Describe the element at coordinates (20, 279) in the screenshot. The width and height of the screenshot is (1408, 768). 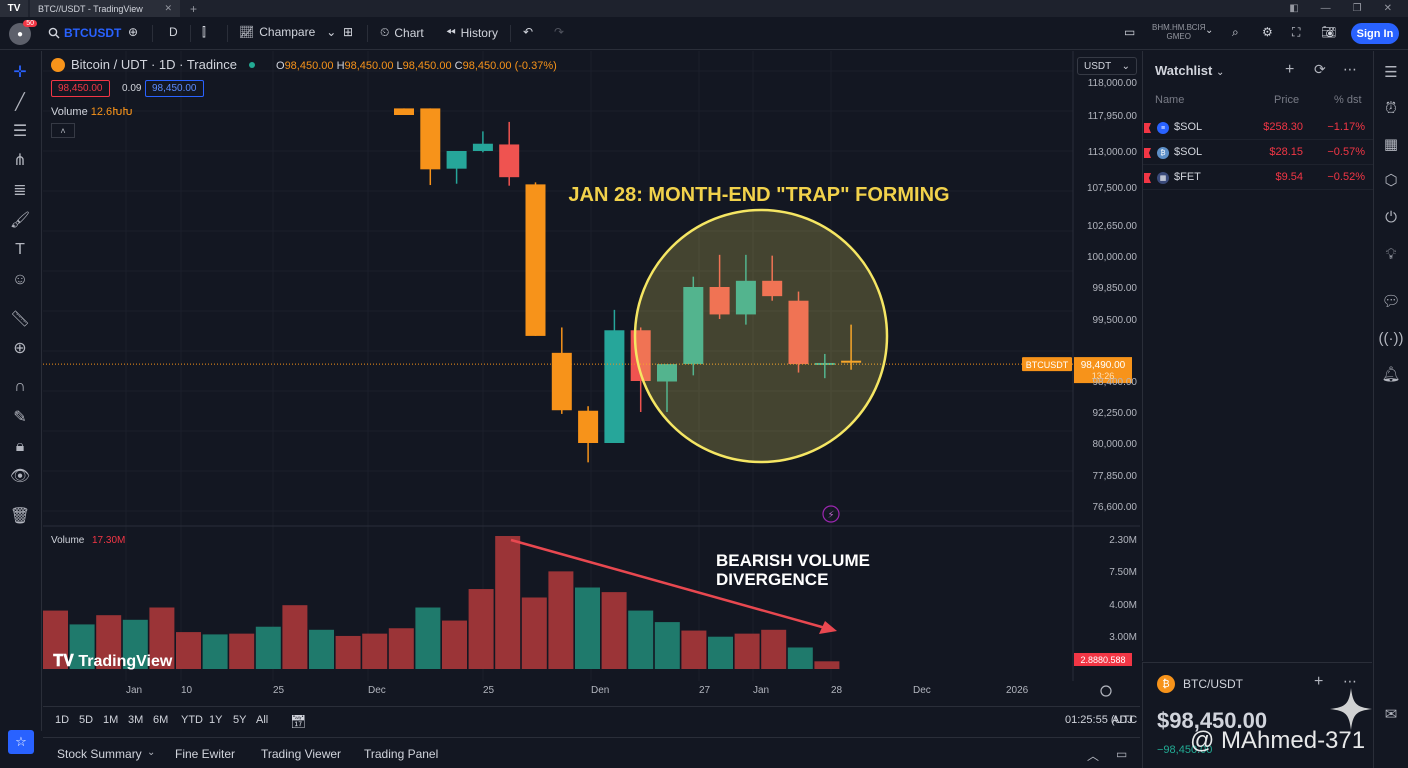
I see `emoji-icon: ☺` at that location.